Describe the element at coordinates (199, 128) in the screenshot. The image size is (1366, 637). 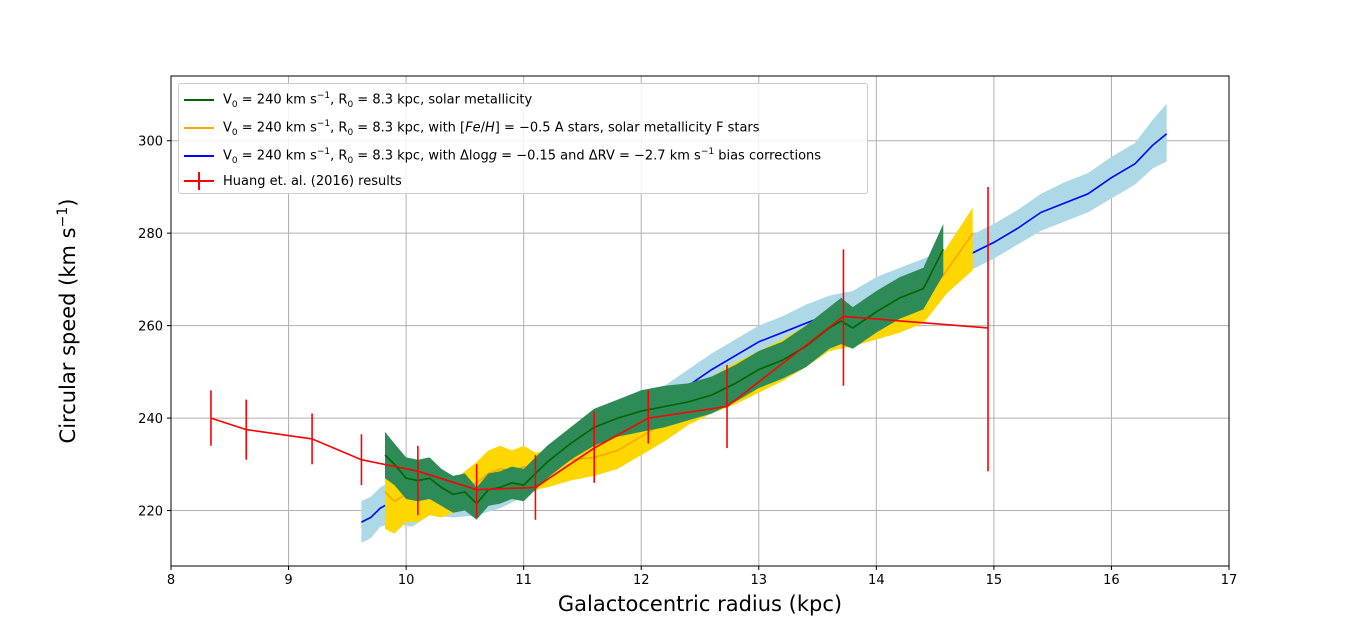
I see `legend-swatch-yellow` at that location.